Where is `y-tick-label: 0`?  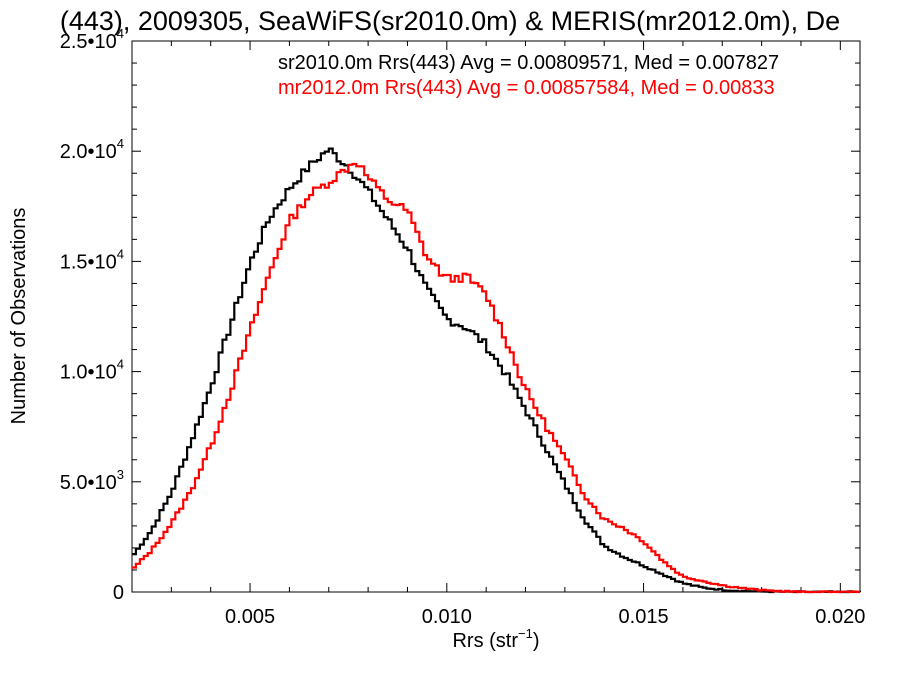 y-tick-label: 0 is located at coordinates (118, 593).